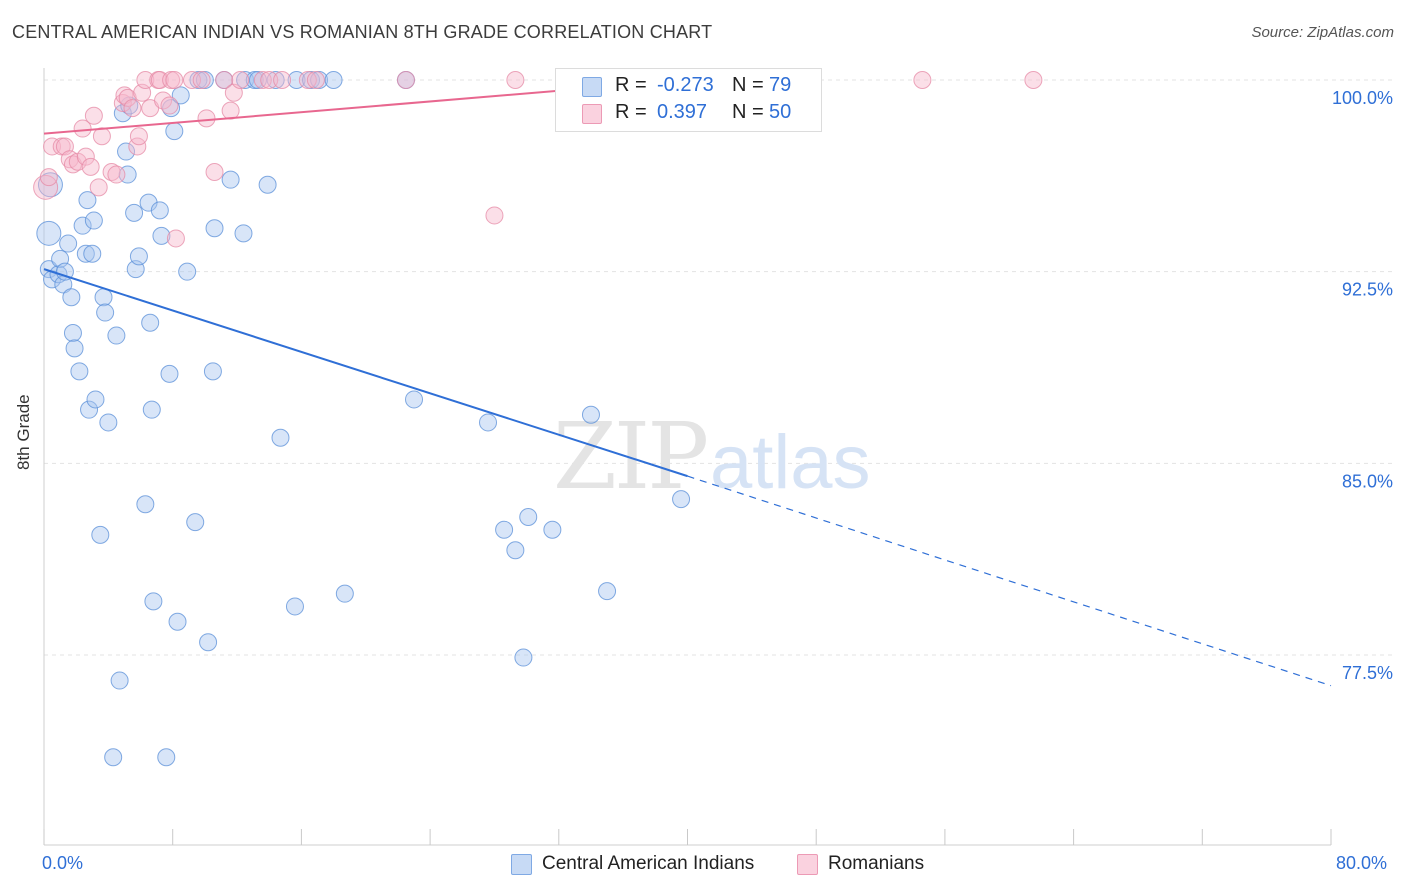 This screenshot has width=1406, height=892. Describe the element at coordinates (780, 112) in the screenshot. I see `legend-n-value: 50` at that location.